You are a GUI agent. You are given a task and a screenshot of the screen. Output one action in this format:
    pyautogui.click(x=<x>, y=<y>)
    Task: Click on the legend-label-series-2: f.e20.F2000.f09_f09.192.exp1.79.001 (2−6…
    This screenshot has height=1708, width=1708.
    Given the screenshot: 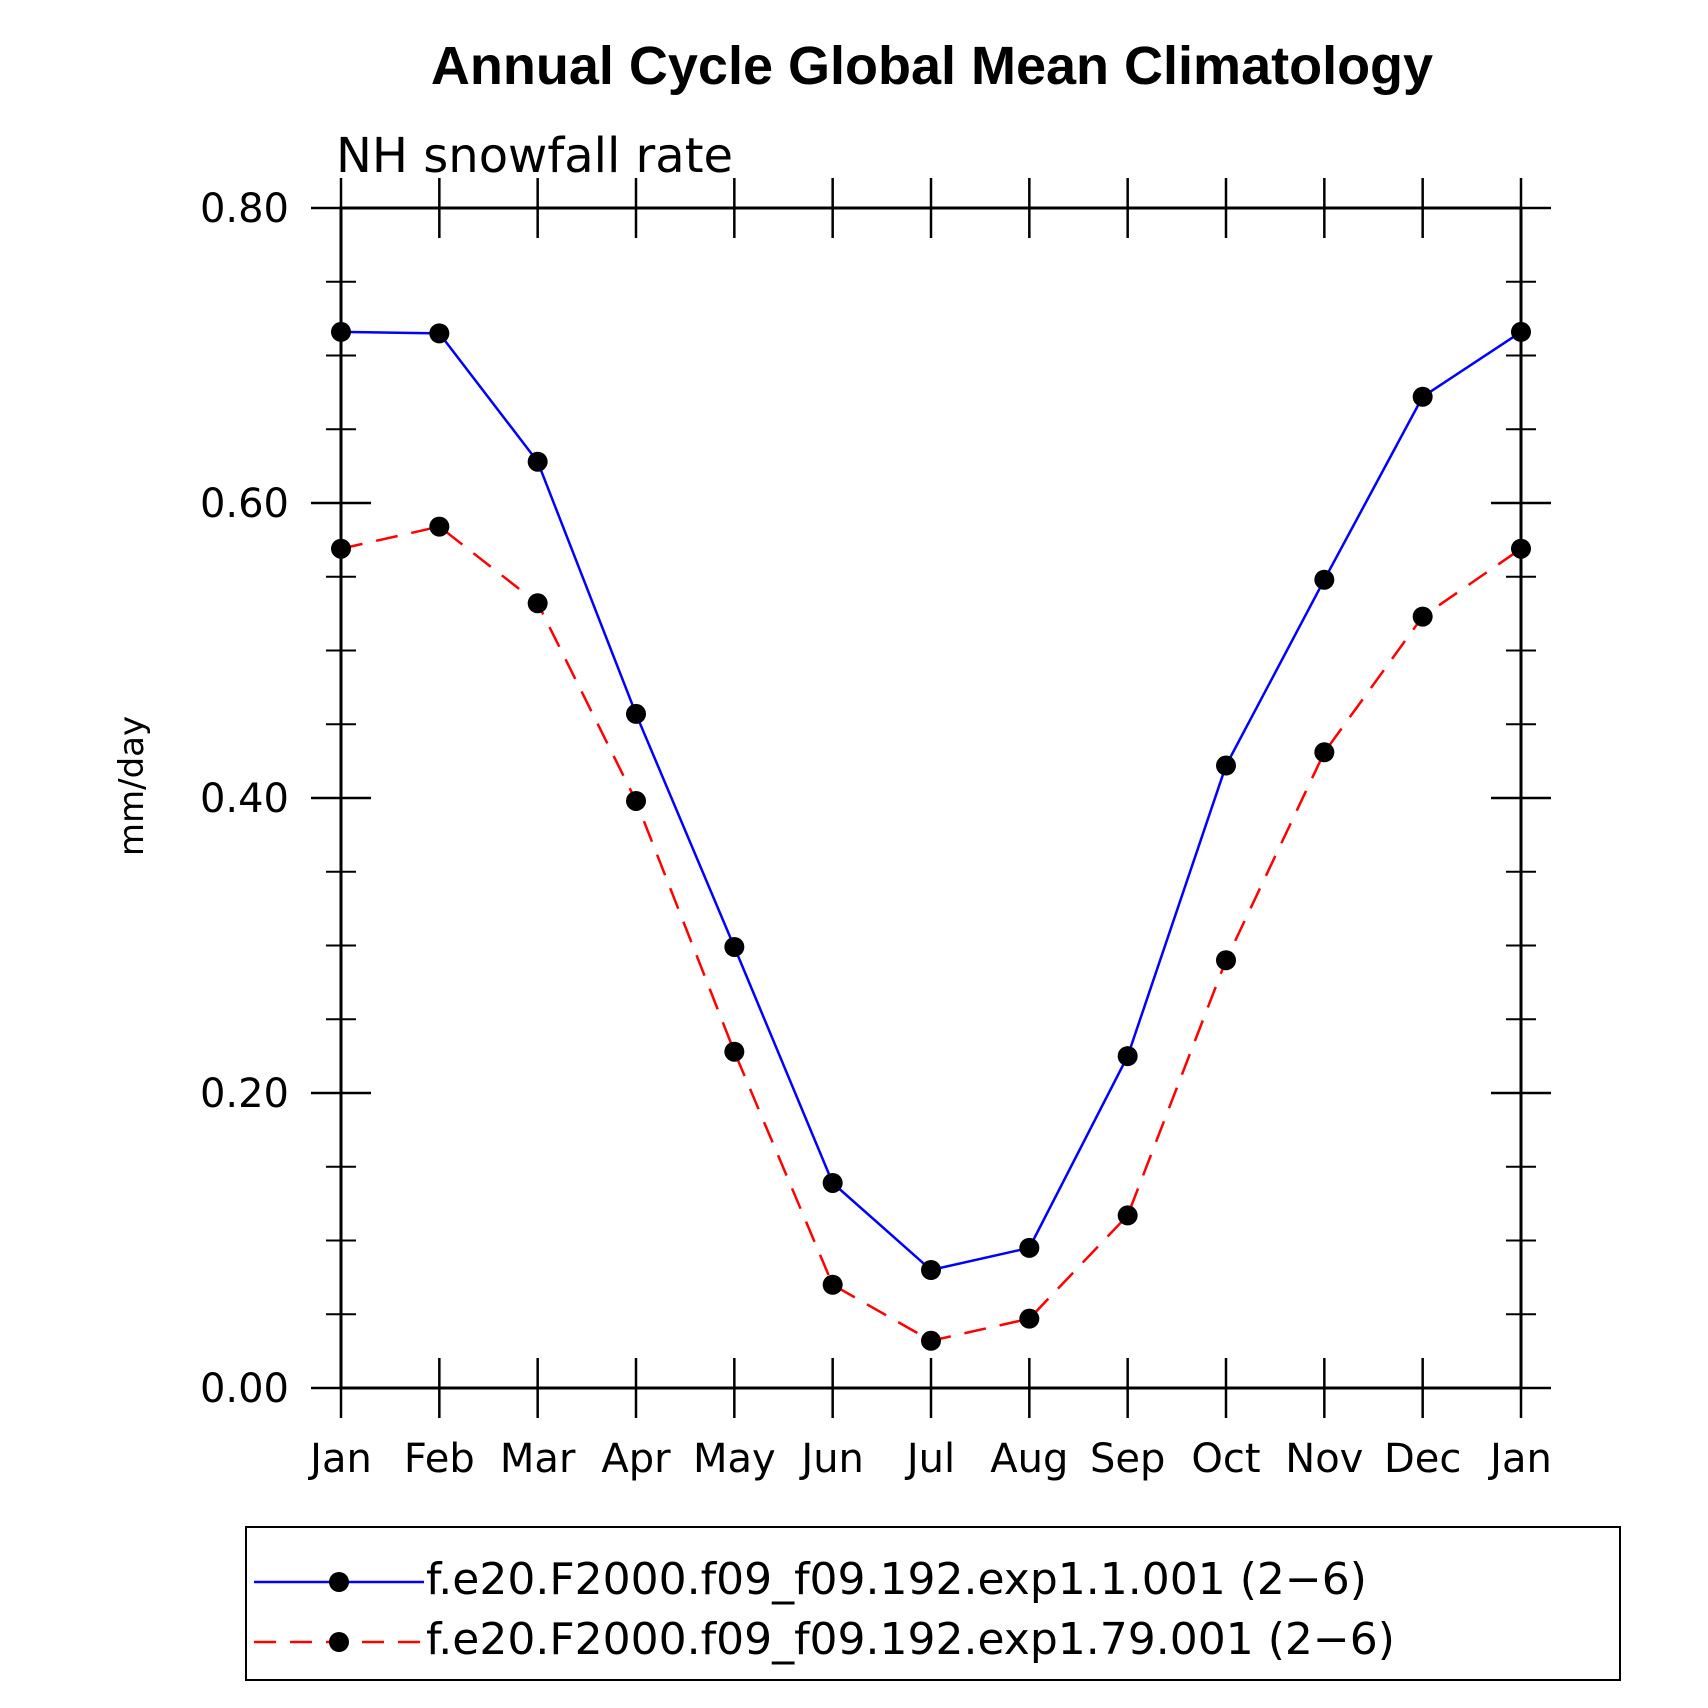 What is the action you would take?
    pyautogui.click(x=910, y=1639)
    